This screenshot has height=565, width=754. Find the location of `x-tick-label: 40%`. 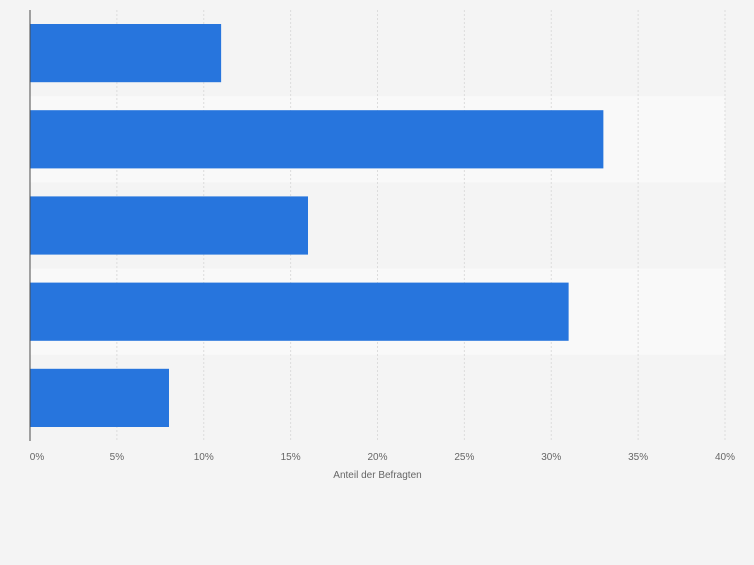

x-tick-label: 40% is located at coordinates (725, 457).